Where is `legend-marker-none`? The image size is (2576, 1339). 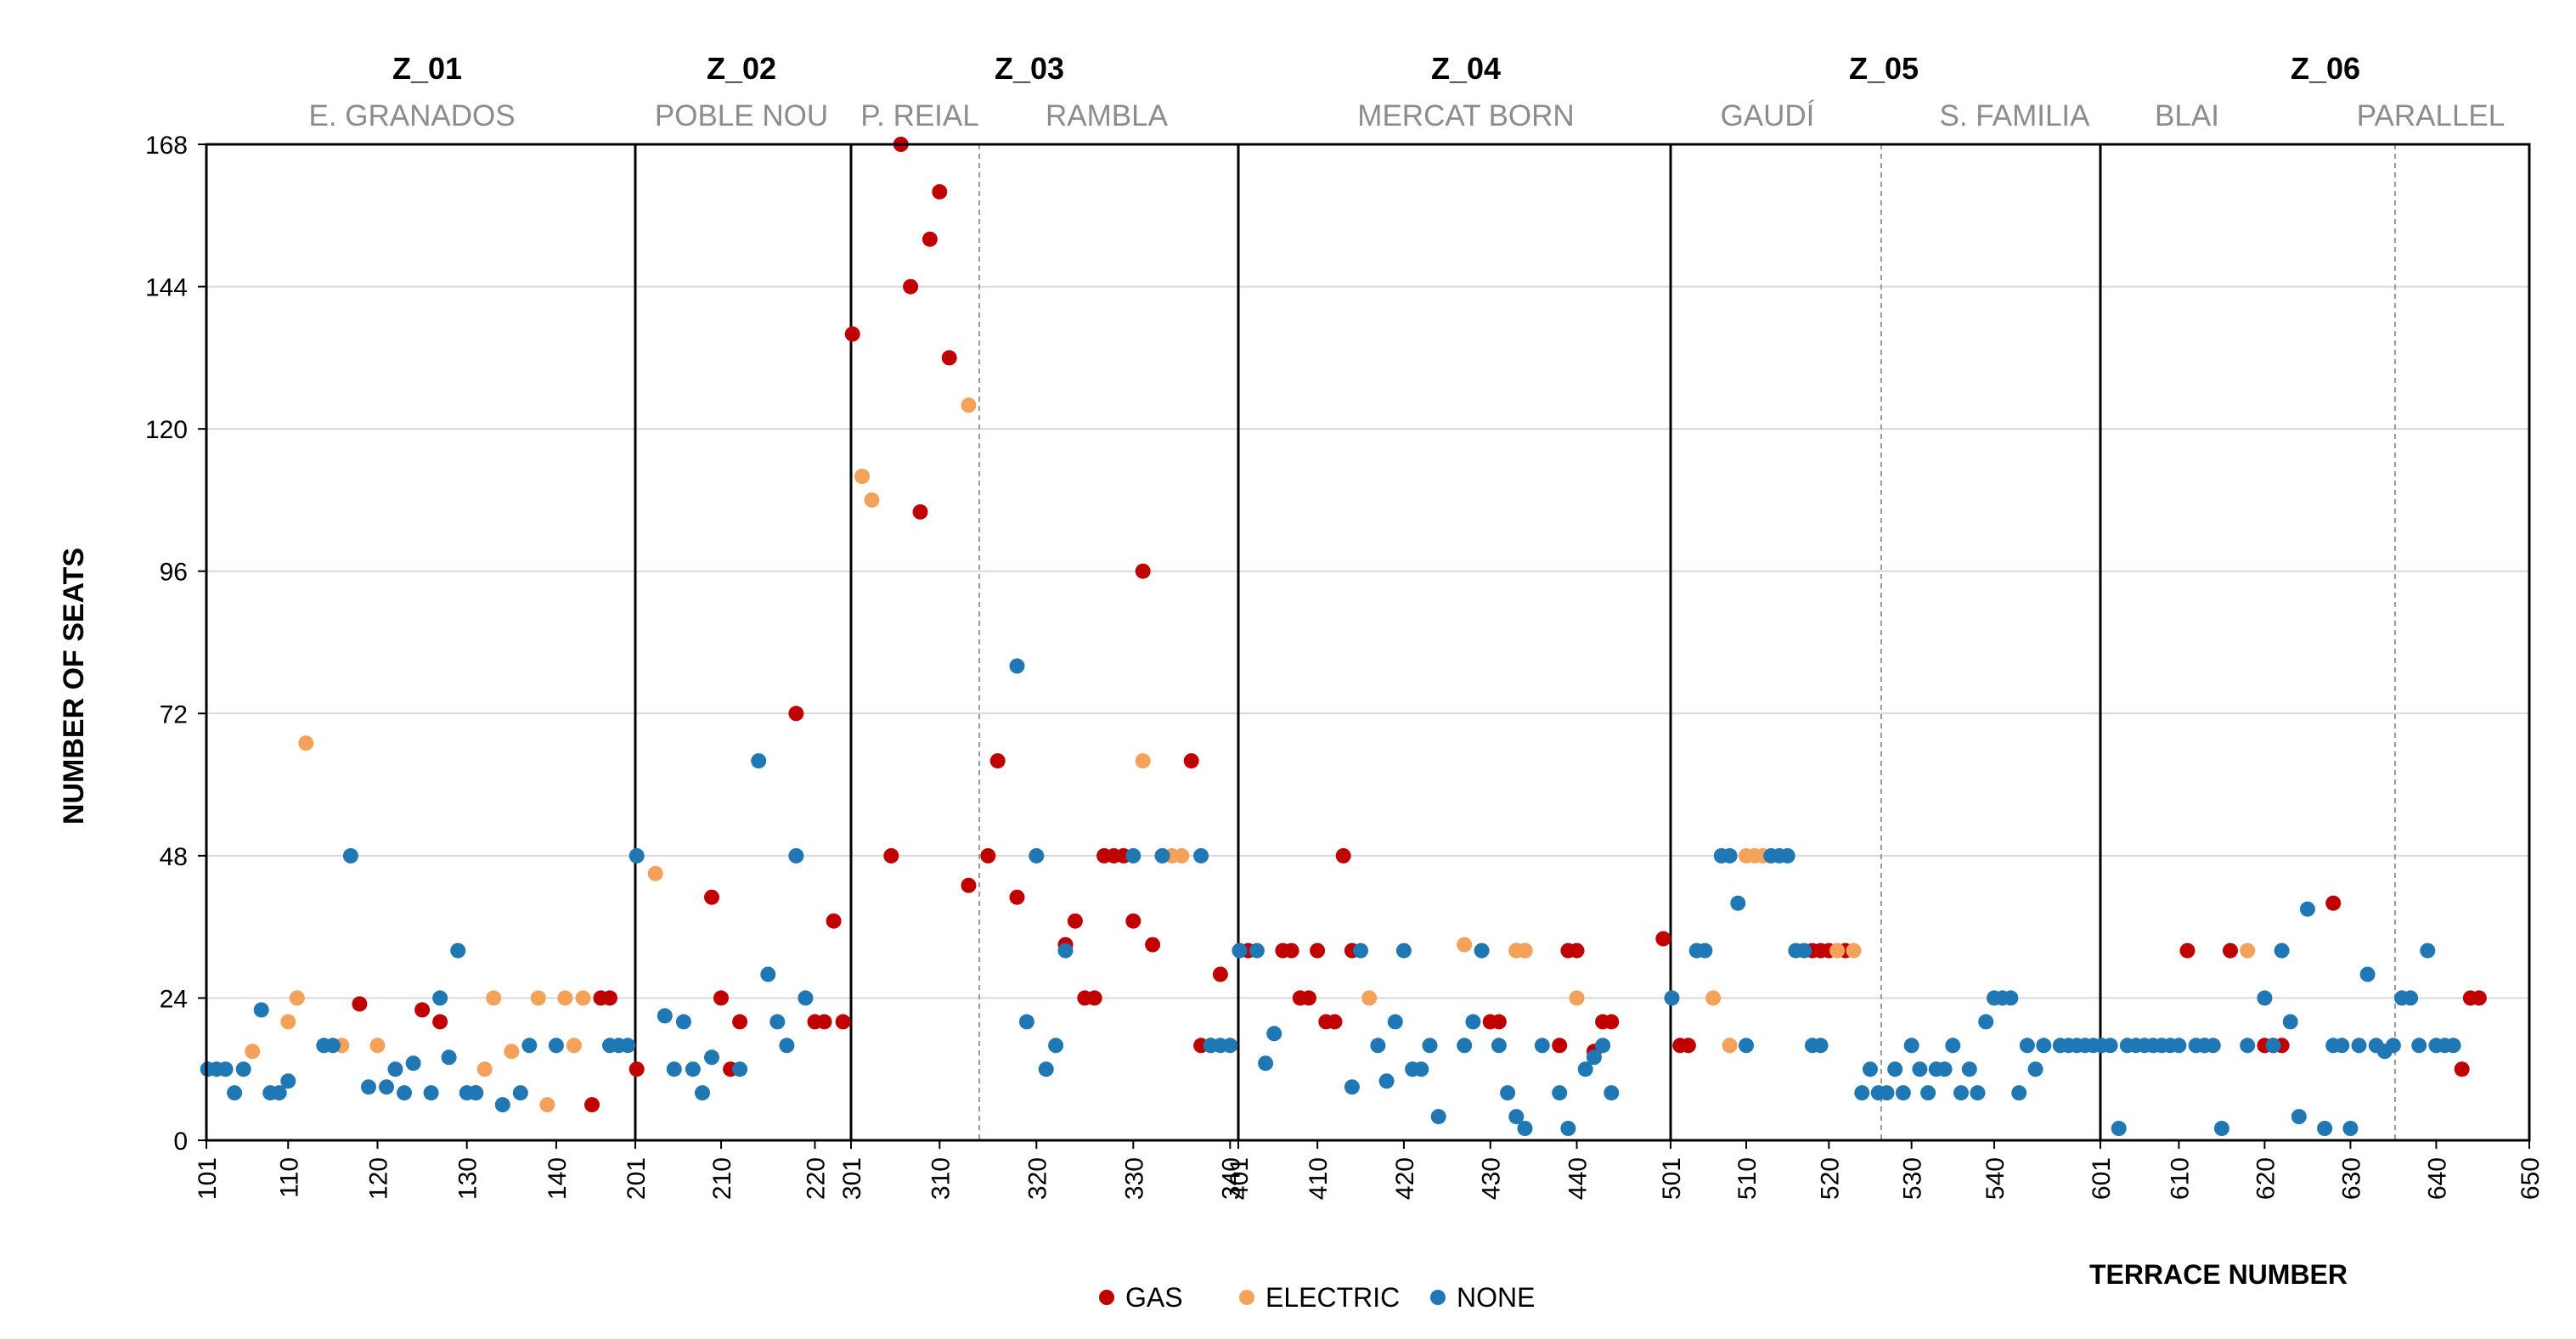
legend-marker-none is located at coordinates (1438, 1297).